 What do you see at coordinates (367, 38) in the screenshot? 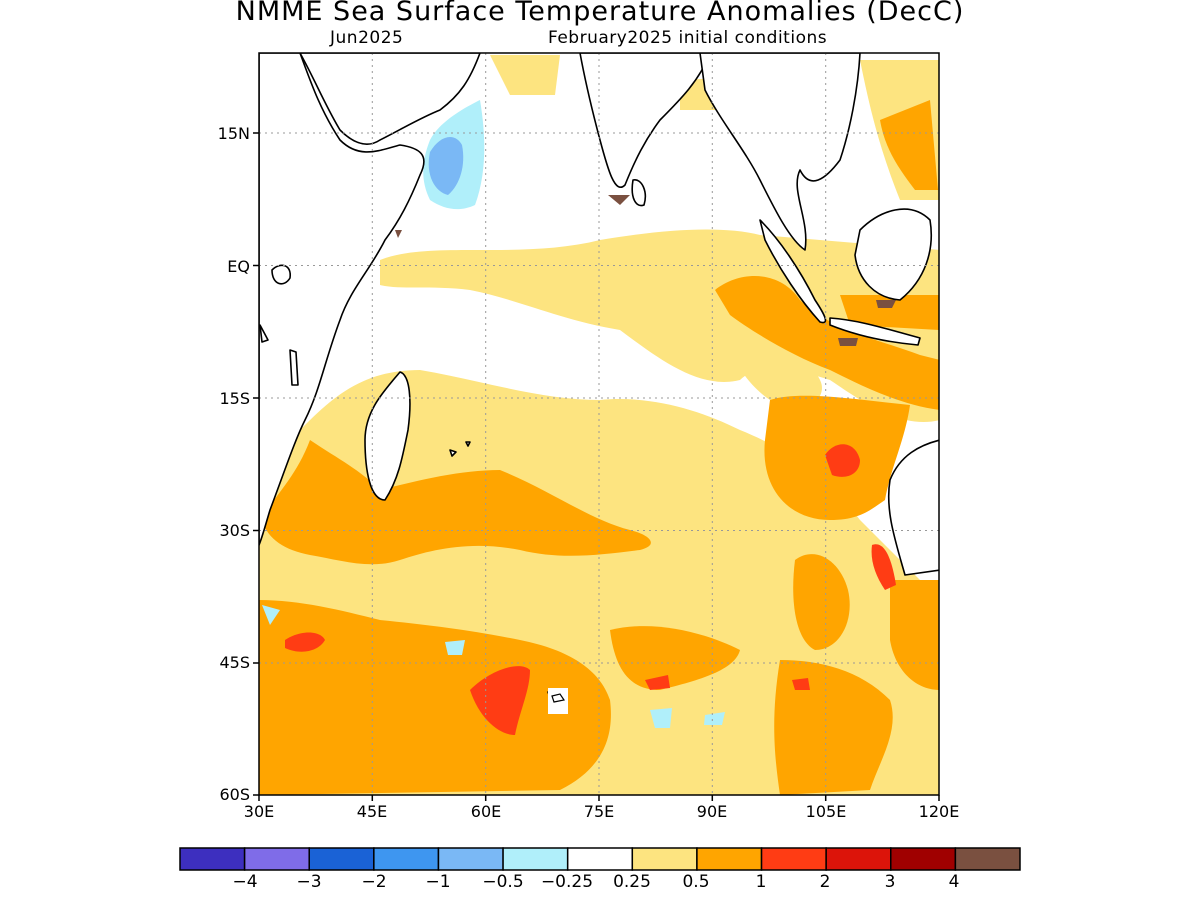
I see `forecast-month: Jun2025` at bounding box center [367, 38].